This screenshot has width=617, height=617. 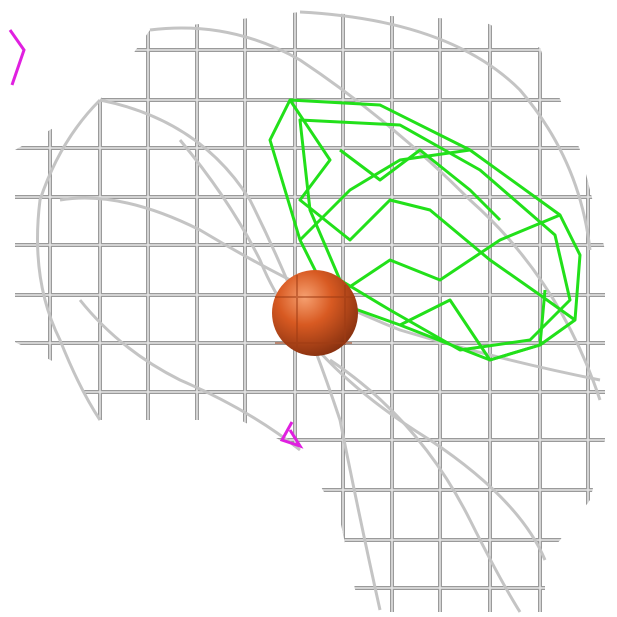 I want to click on sphere-mesh, so click(x=315, y=313).